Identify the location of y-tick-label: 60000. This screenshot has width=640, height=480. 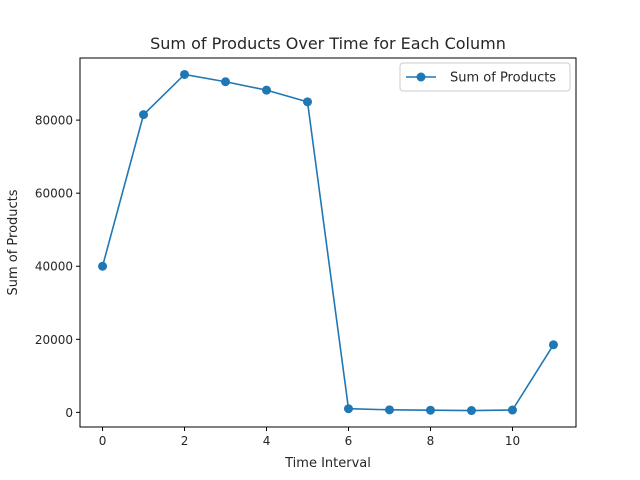
(54, 194).